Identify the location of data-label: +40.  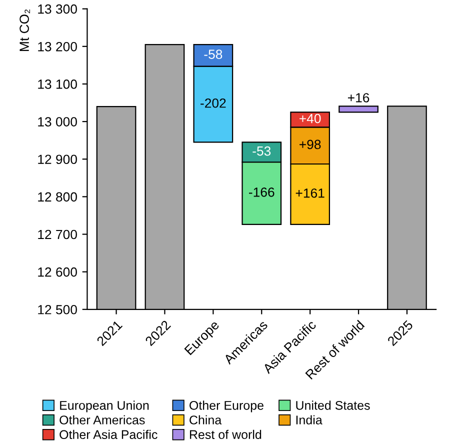
(310, 119).